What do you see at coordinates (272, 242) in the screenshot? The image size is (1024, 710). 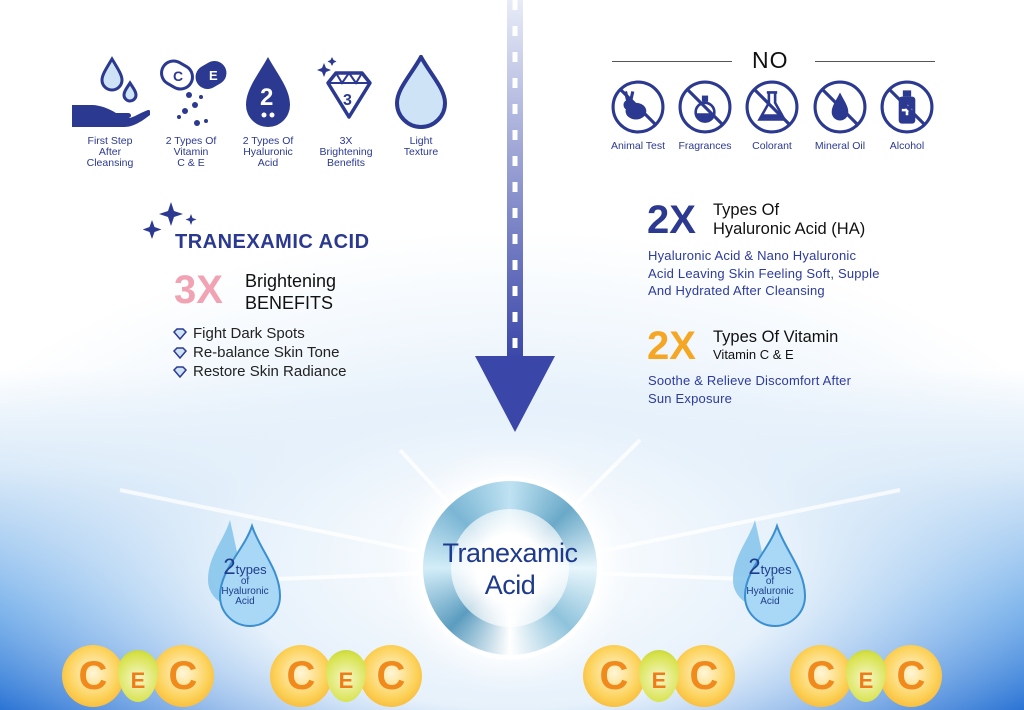 I see `tranexamic-title: TRANEXAMIC ACID` at bounding box center [272, 242].